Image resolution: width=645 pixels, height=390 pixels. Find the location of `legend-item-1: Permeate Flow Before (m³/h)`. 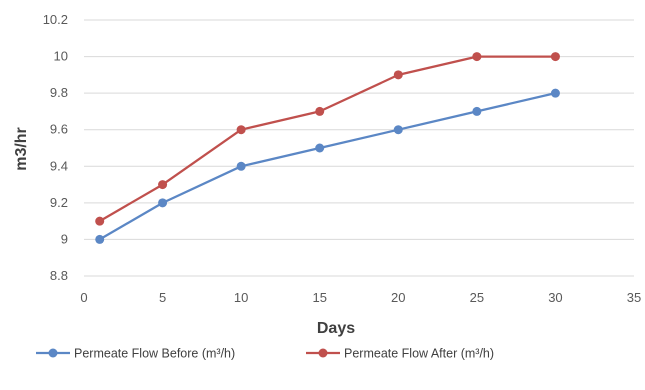

legend-item-1: Permeate Flow Before (m³/h) is located at coordinates (135, 354).